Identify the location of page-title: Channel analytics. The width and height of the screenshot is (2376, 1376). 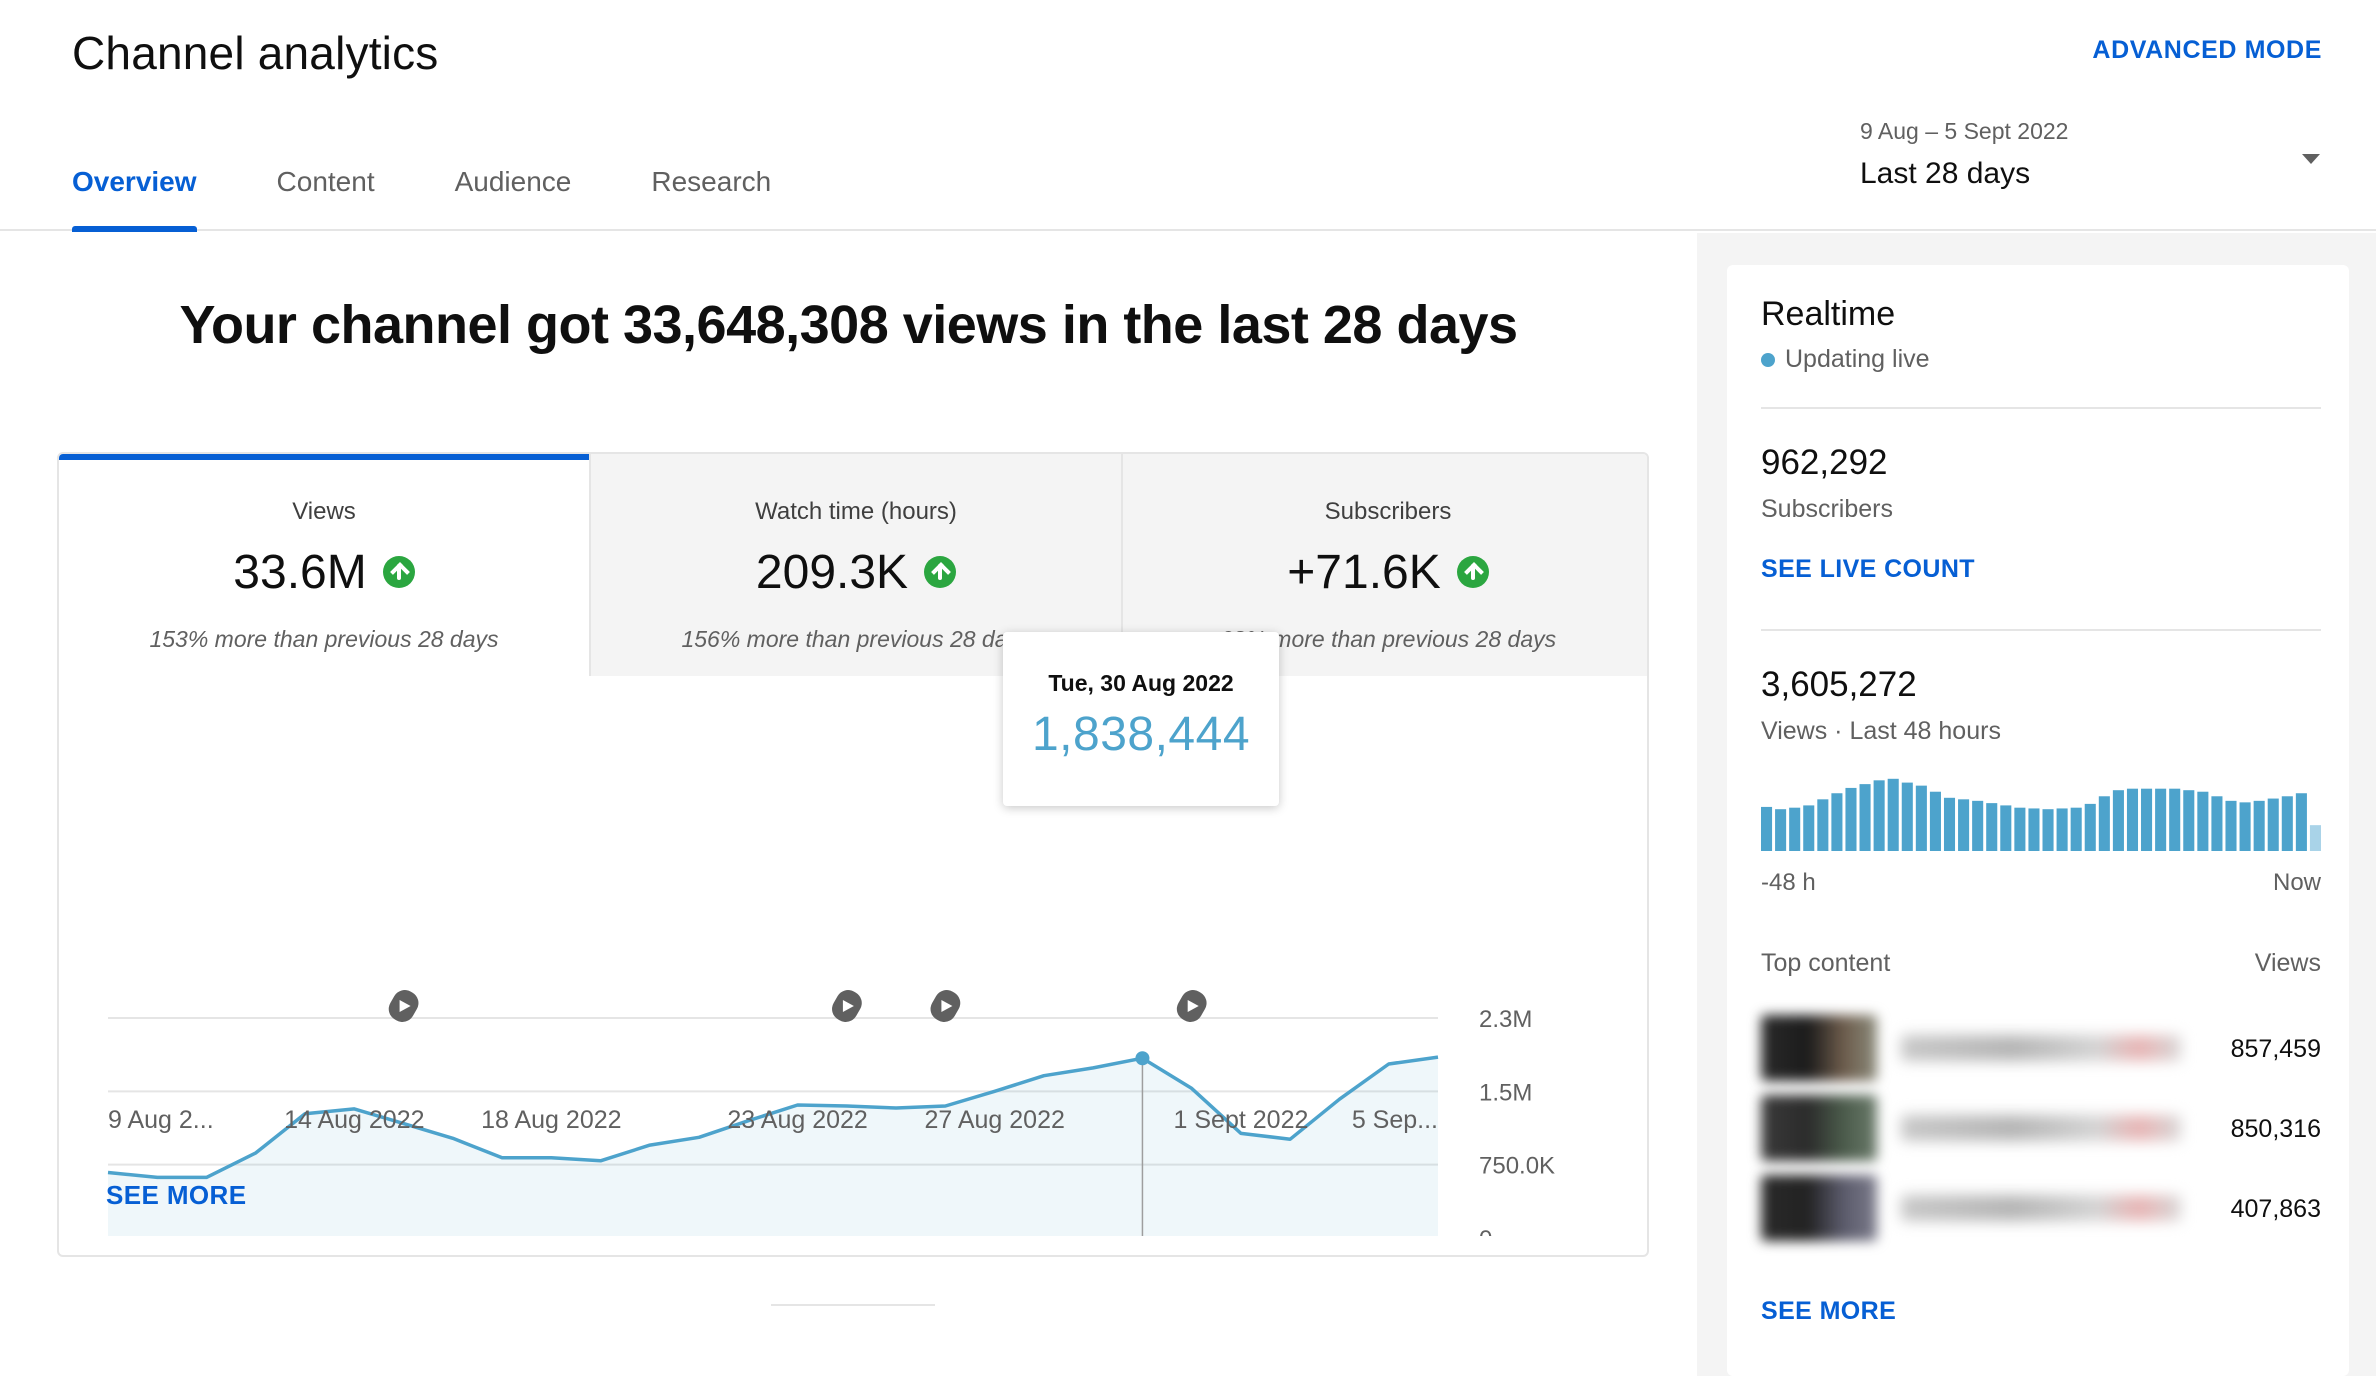
(255, 53).